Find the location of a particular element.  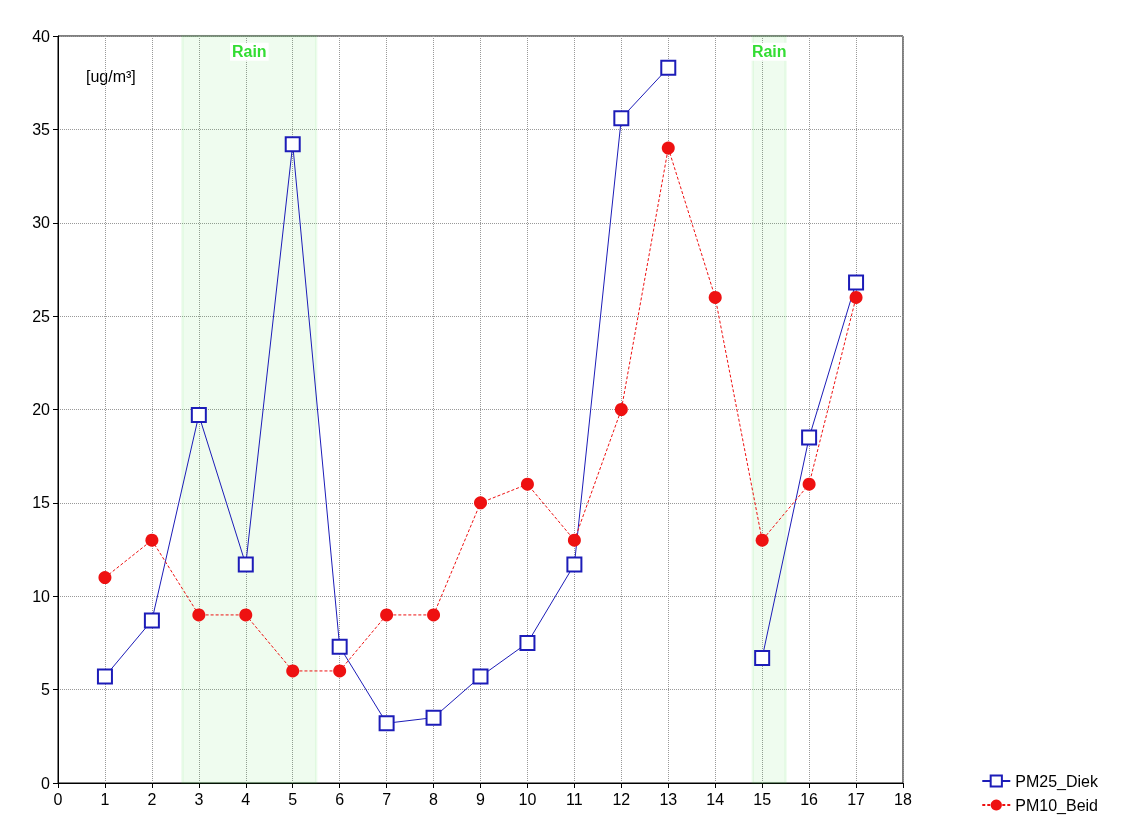

y-axis-title: [ug/m³] is located at coordinates (111, 76).